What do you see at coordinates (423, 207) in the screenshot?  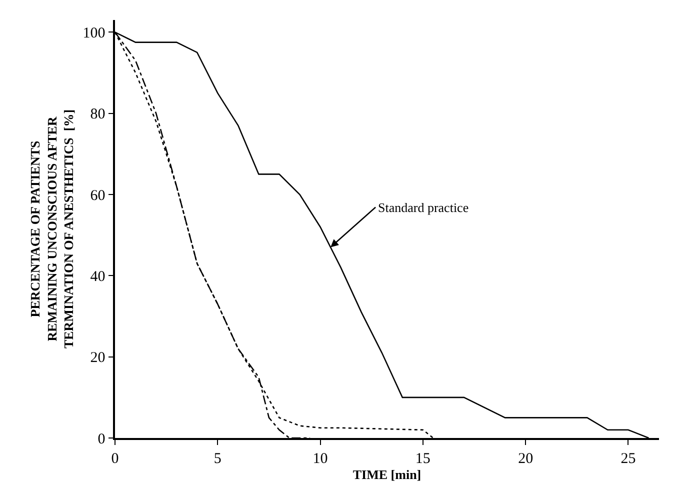 I see `annotation: Standard practice` at bounding box center [423, 207].